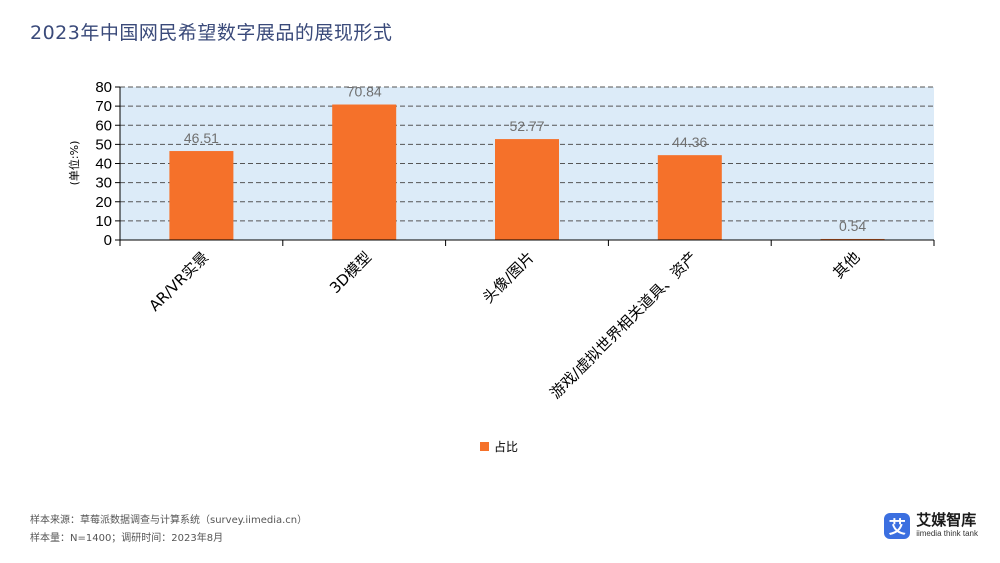 Image resolution: width=1000 pixels, height=563 pixels. I want to click on brand-icon: 艾, so click(897, 525).